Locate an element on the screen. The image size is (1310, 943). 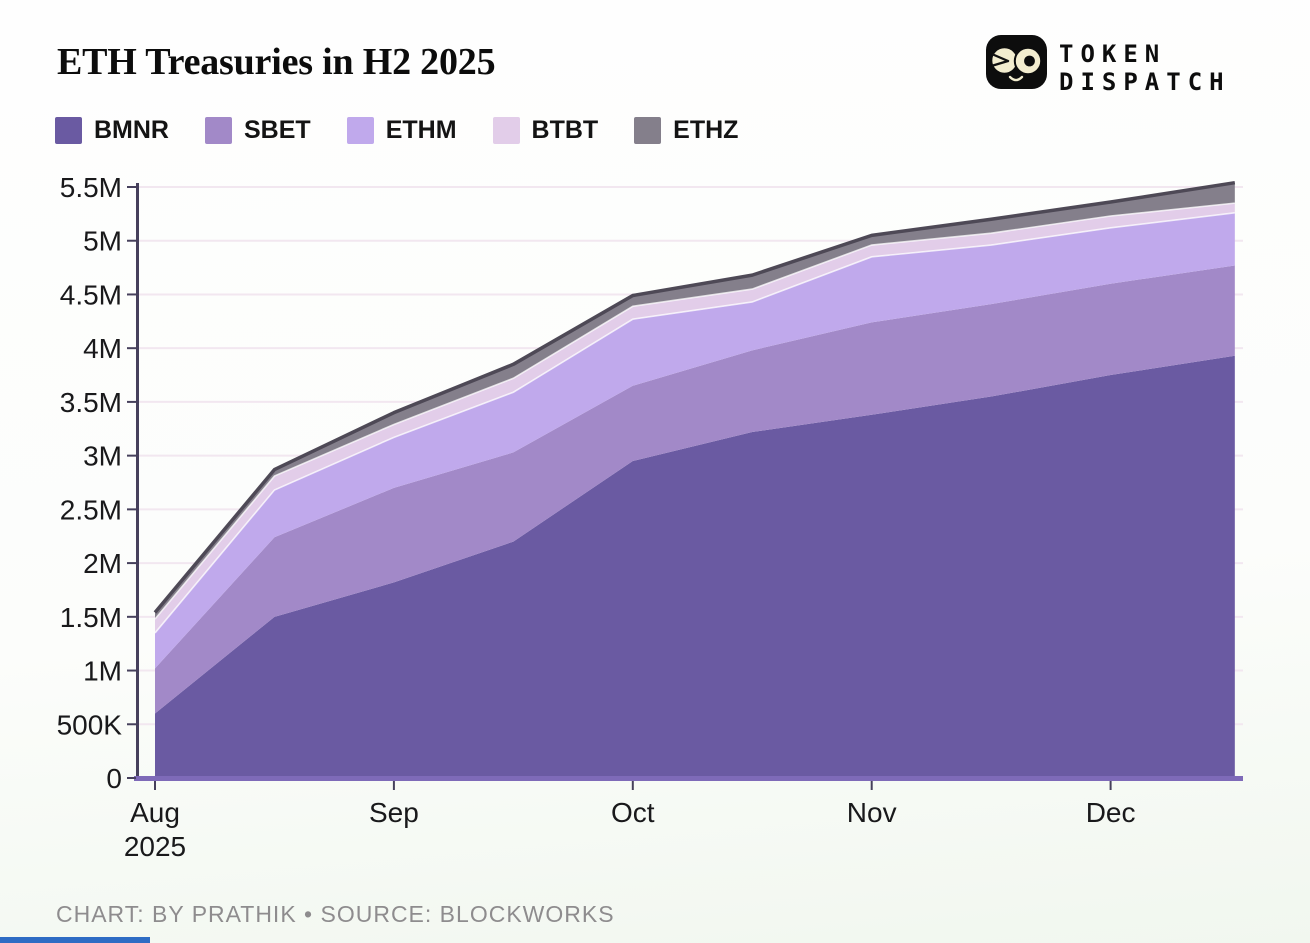
accent-bar is located at coordinates (75, 940).